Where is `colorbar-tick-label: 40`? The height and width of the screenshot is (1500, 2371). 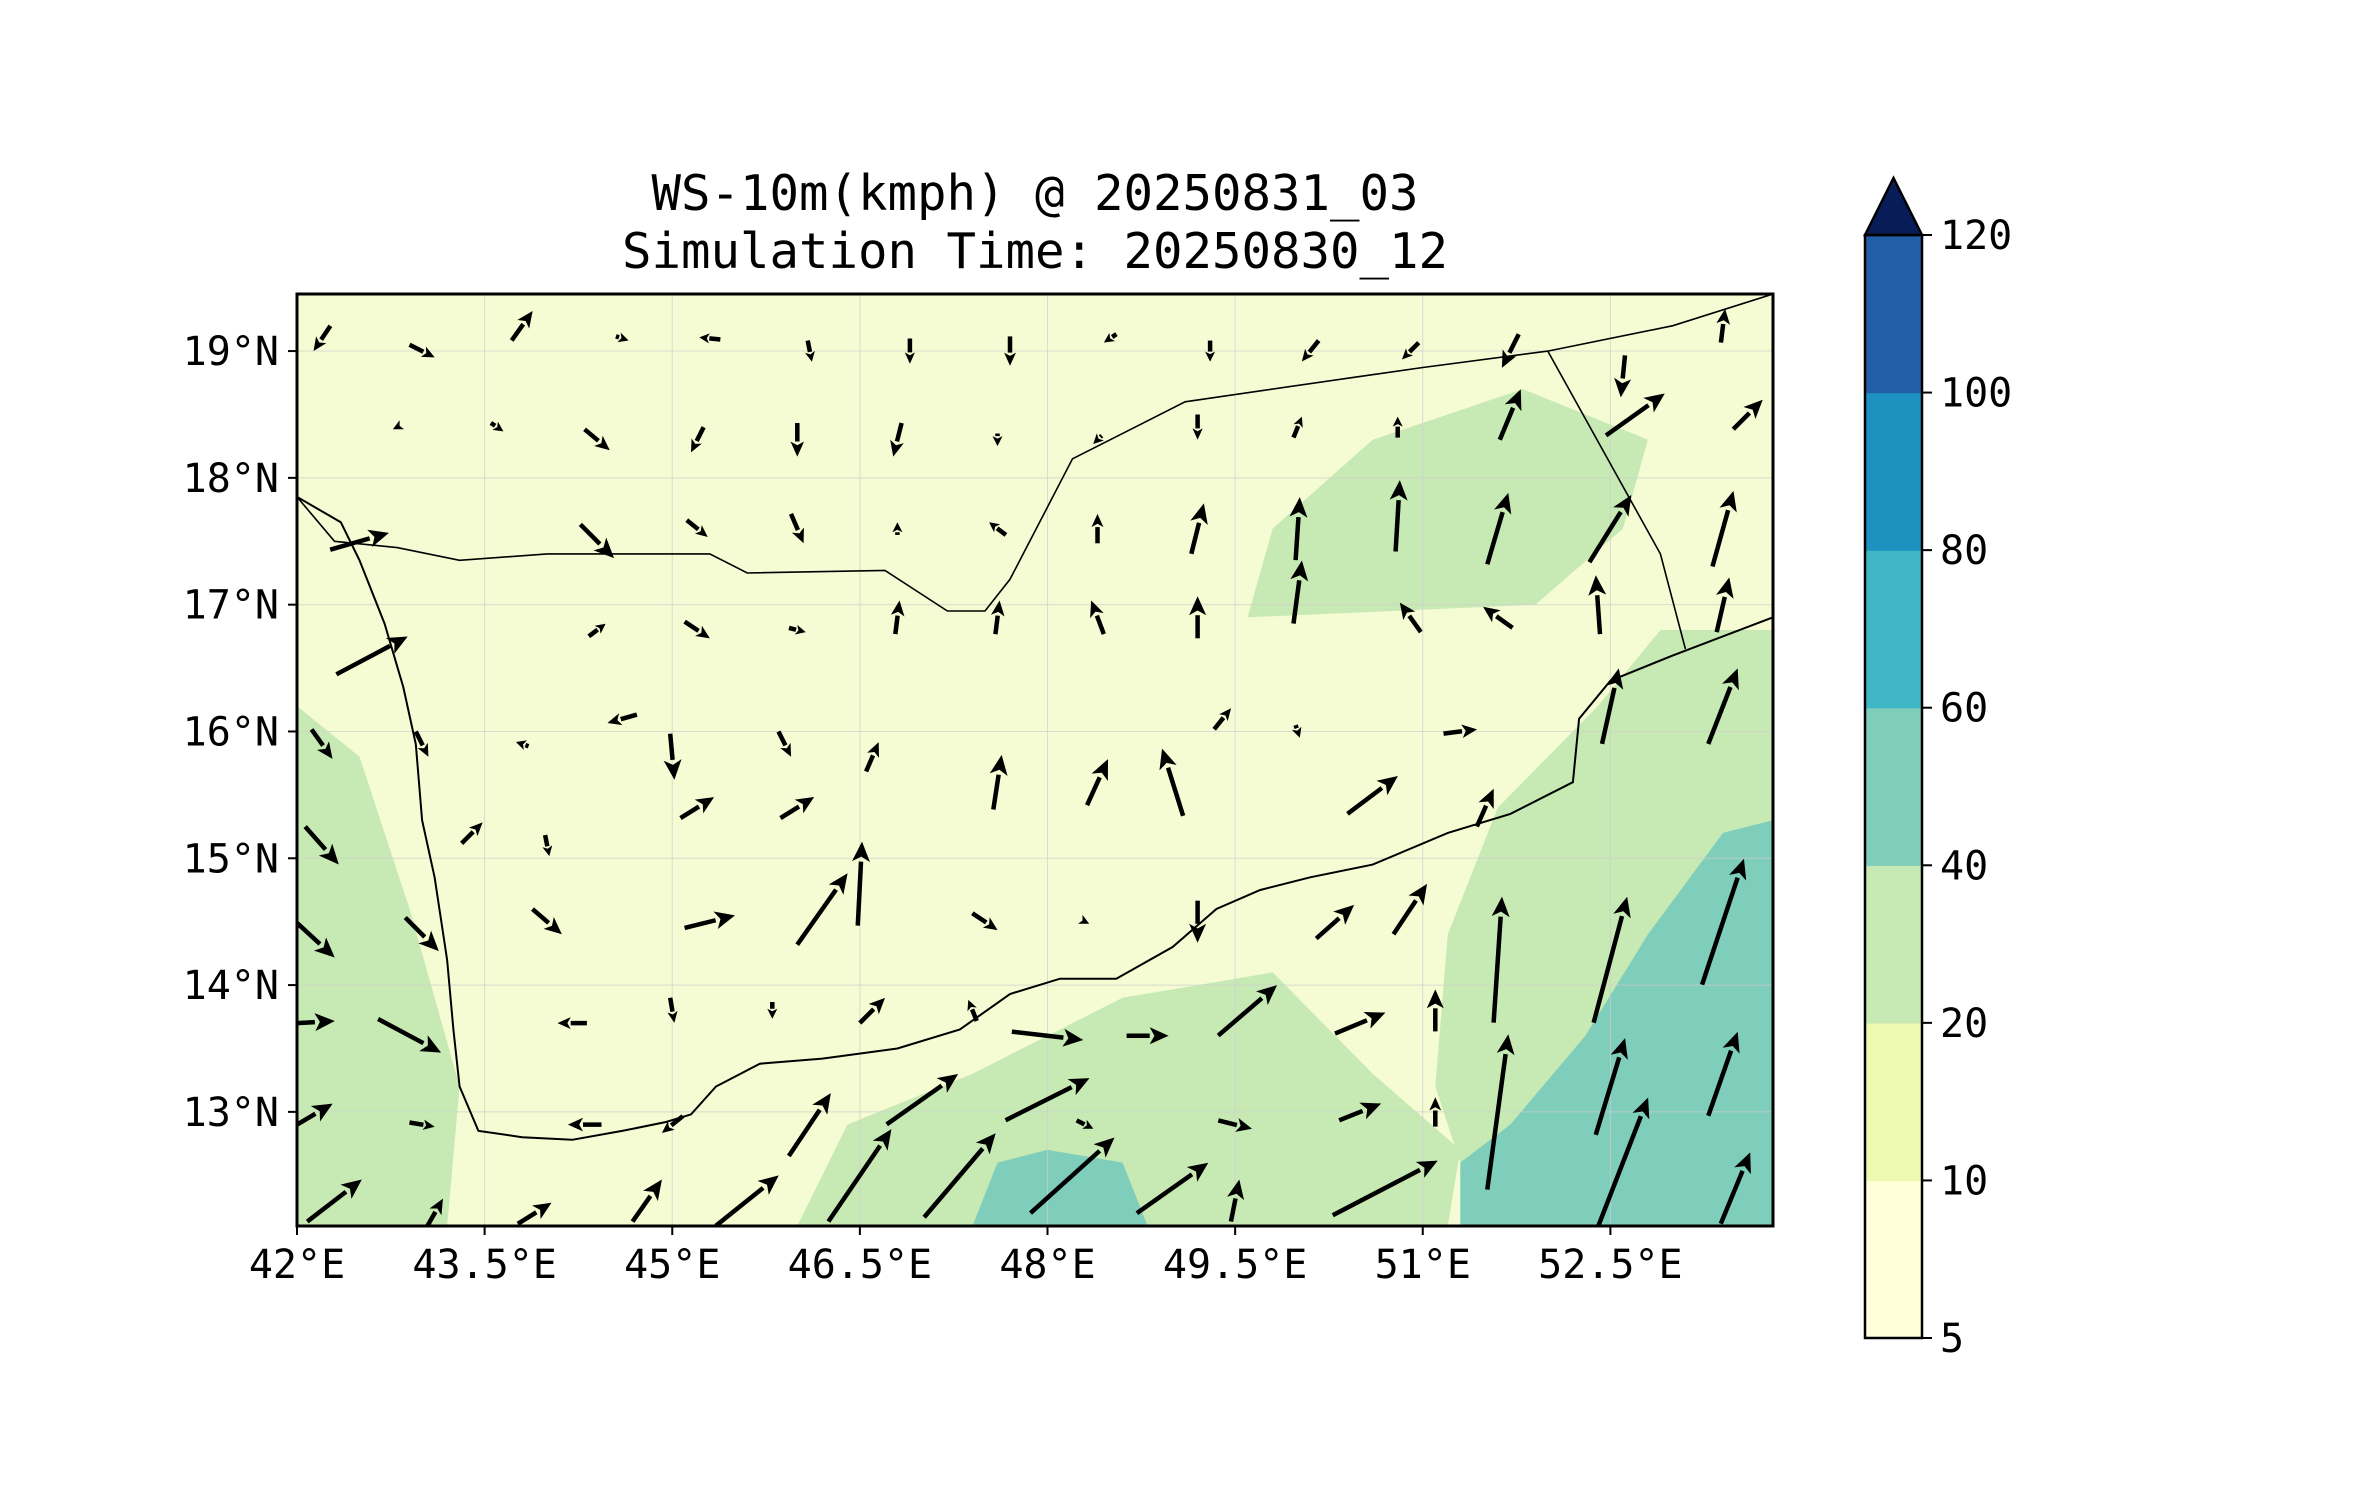 colorbar-tick-label: 40 is located at coordinates (1964, 866).